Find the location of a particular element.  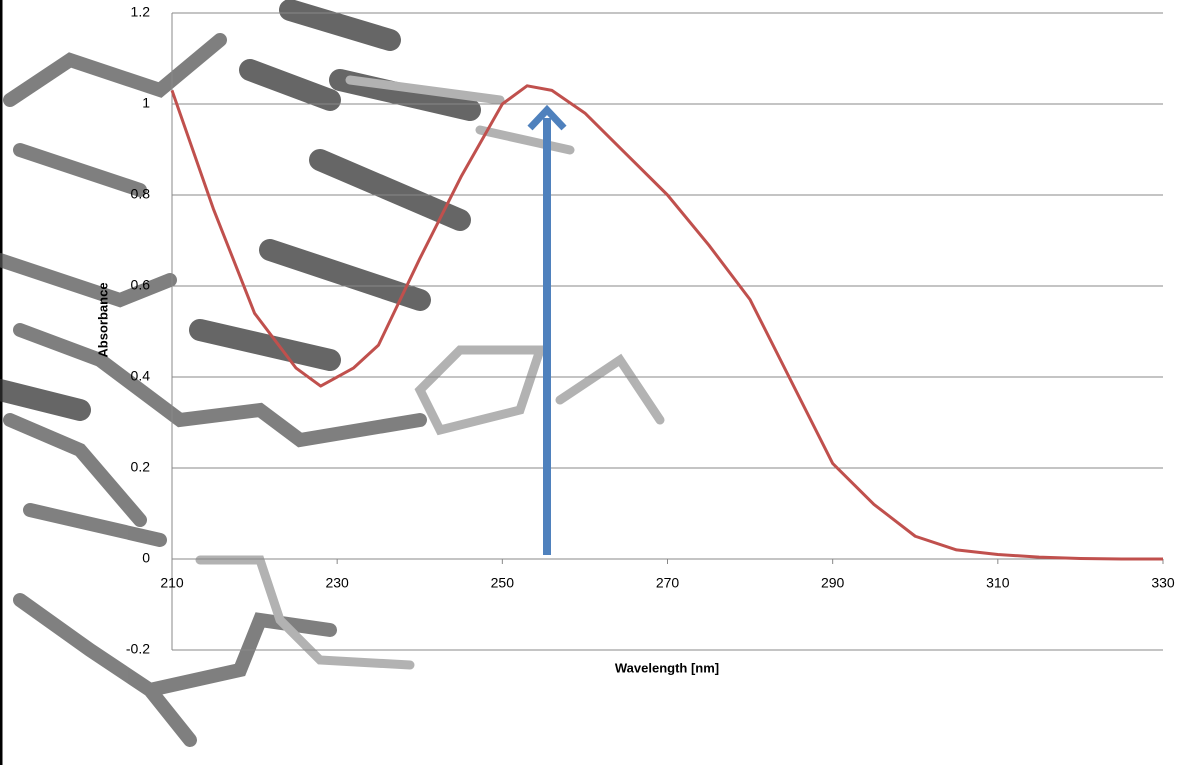

x-axis-label: Wavelength [nm] is located at coordinates (667, 667).